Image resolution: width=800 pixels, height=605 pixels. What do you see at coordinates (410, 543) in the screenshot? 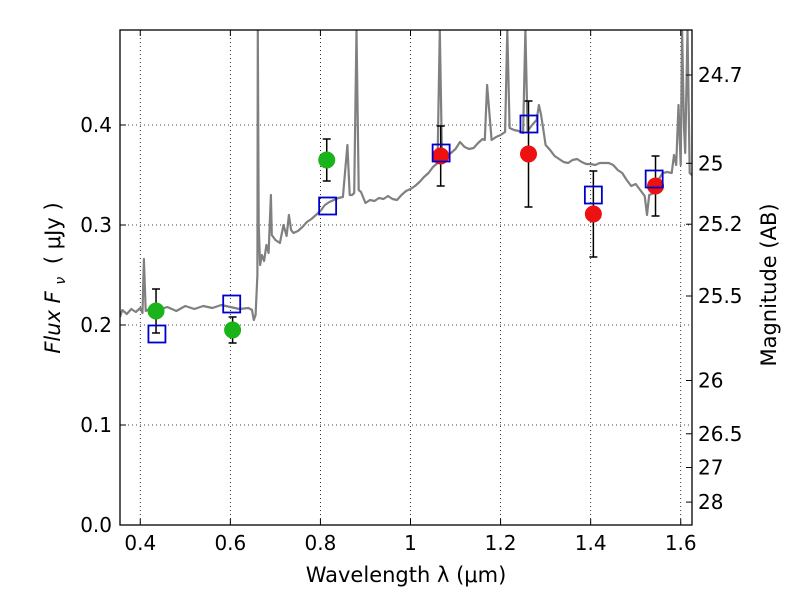
I see `x-tick-label: 1` at bounding box center [410, 543].